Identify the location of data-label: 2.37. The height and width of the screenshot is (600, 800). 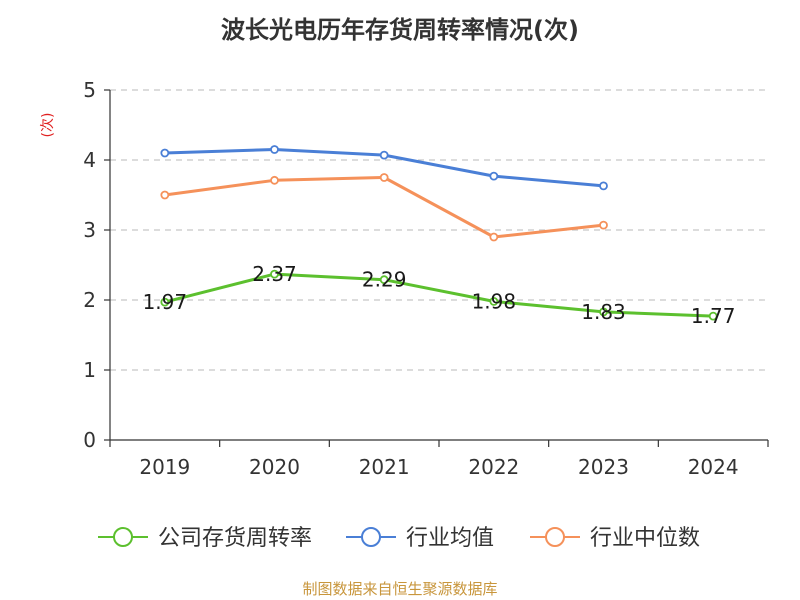
(274, 274).